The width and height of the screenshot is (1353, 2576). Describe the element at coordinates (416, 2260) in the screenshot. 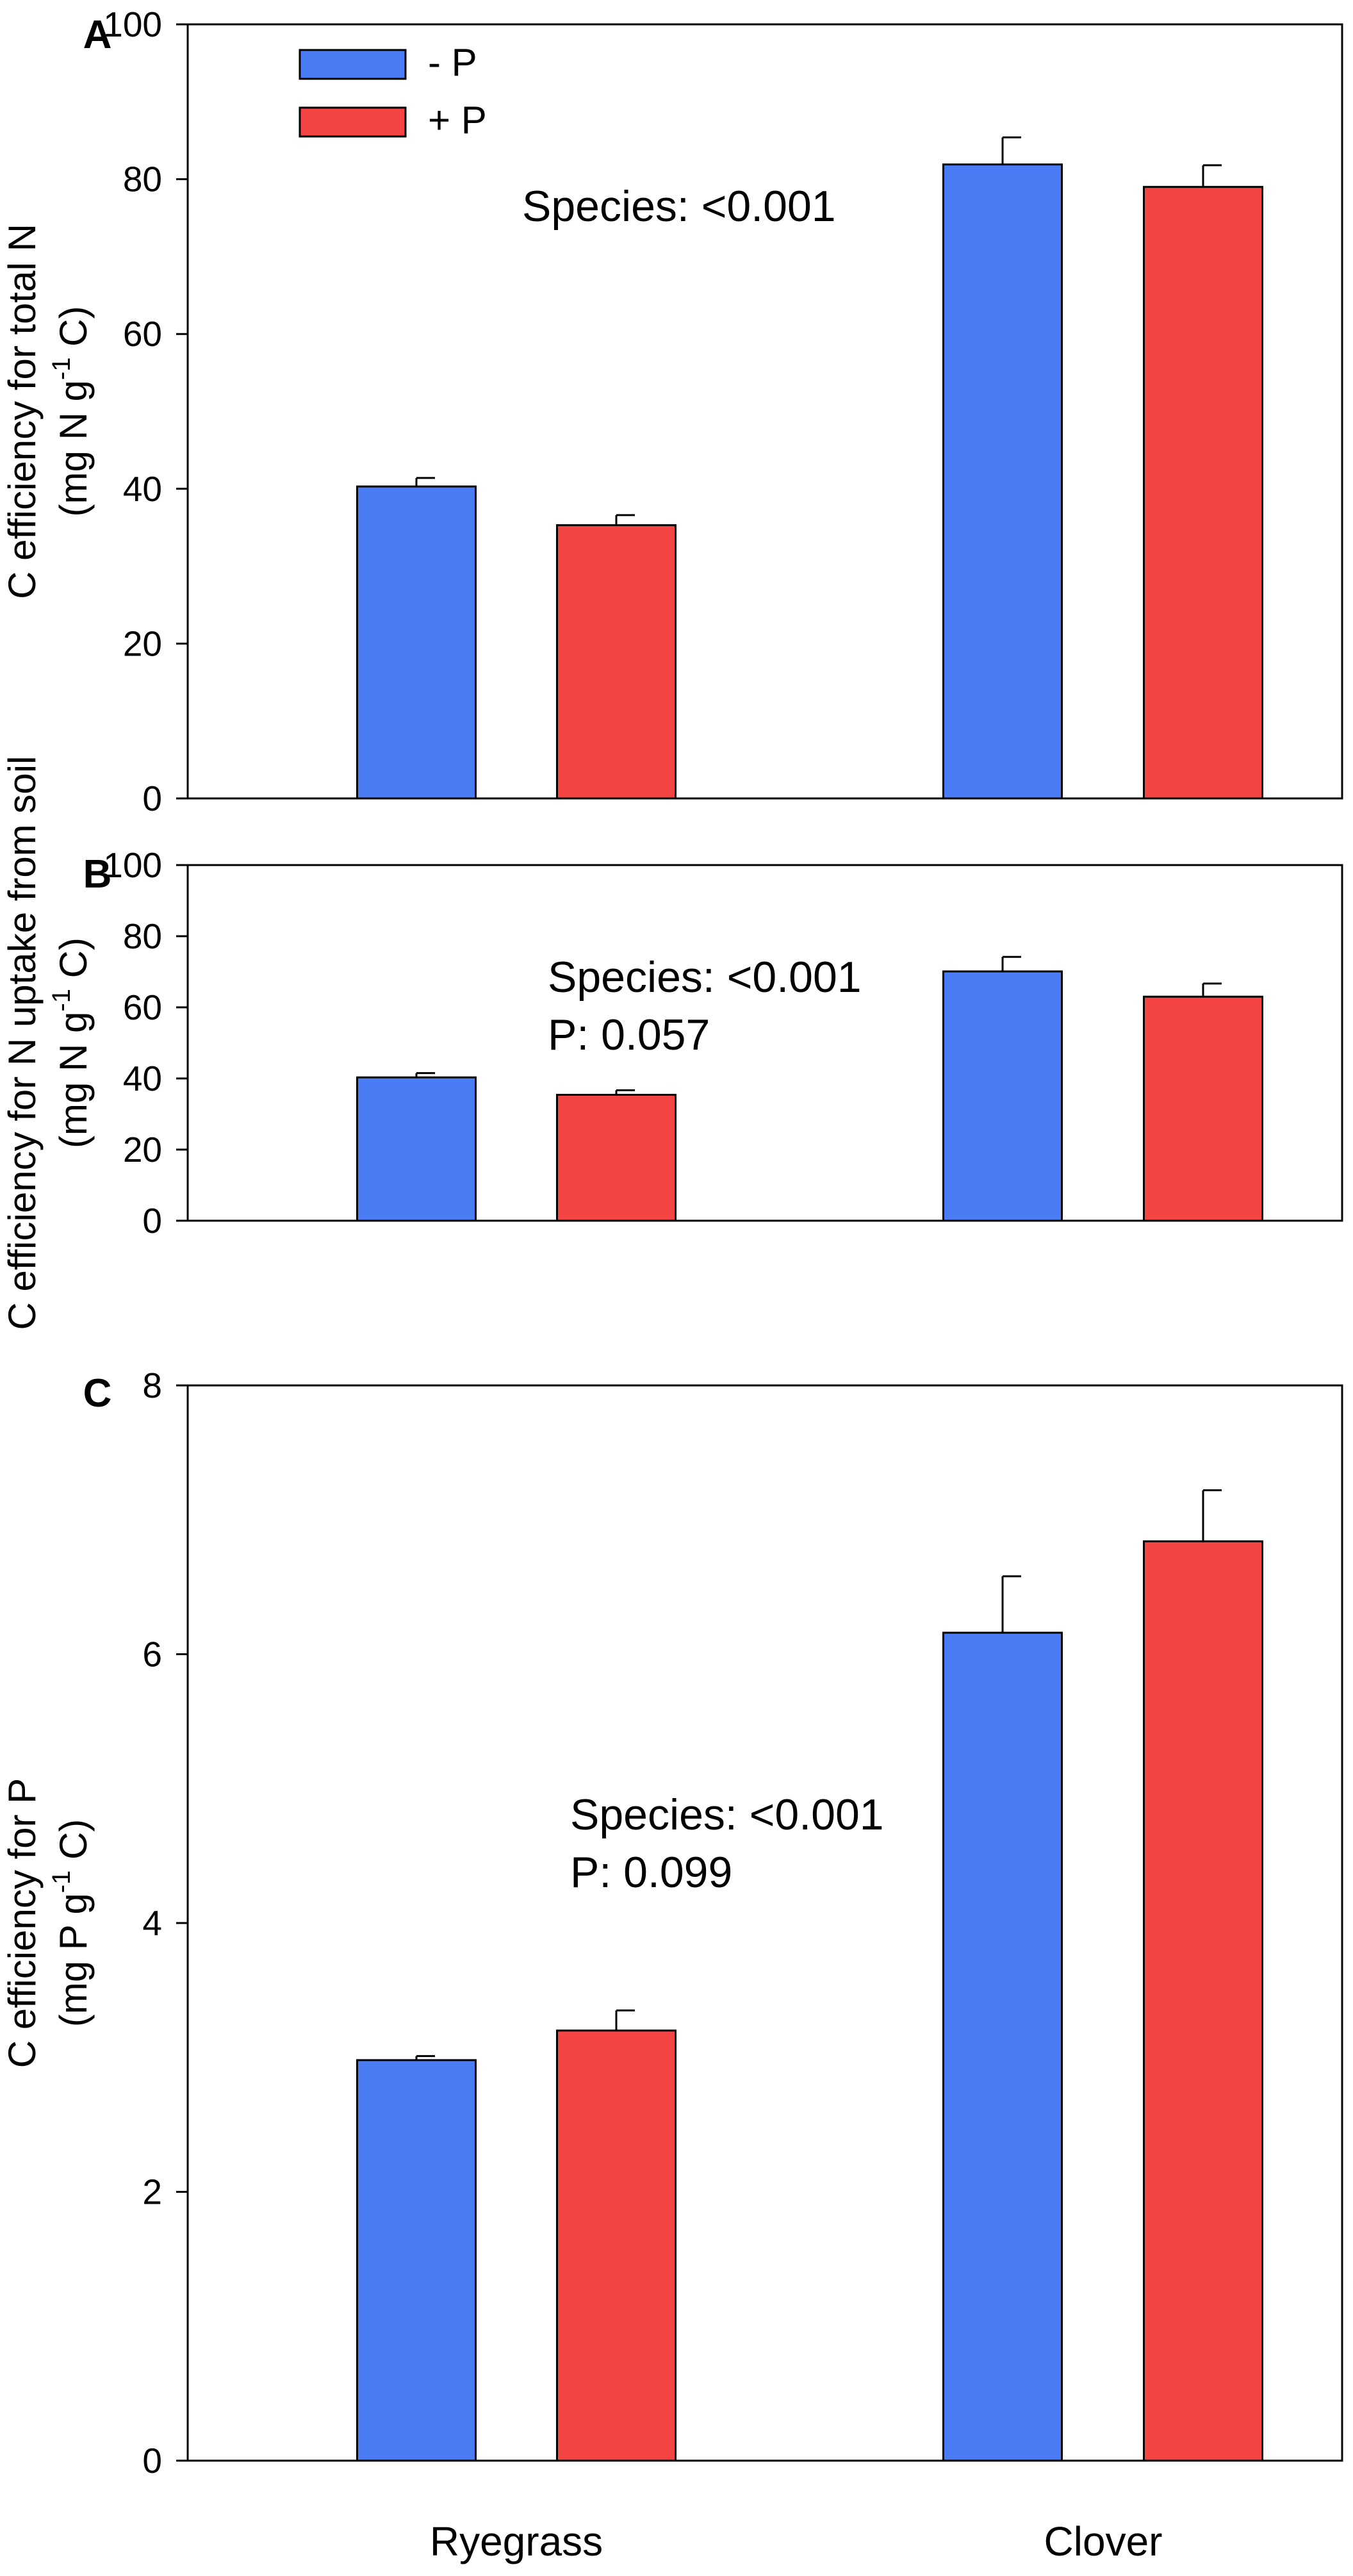

I see `bar-c-ryegrass-minus-p` at that location.